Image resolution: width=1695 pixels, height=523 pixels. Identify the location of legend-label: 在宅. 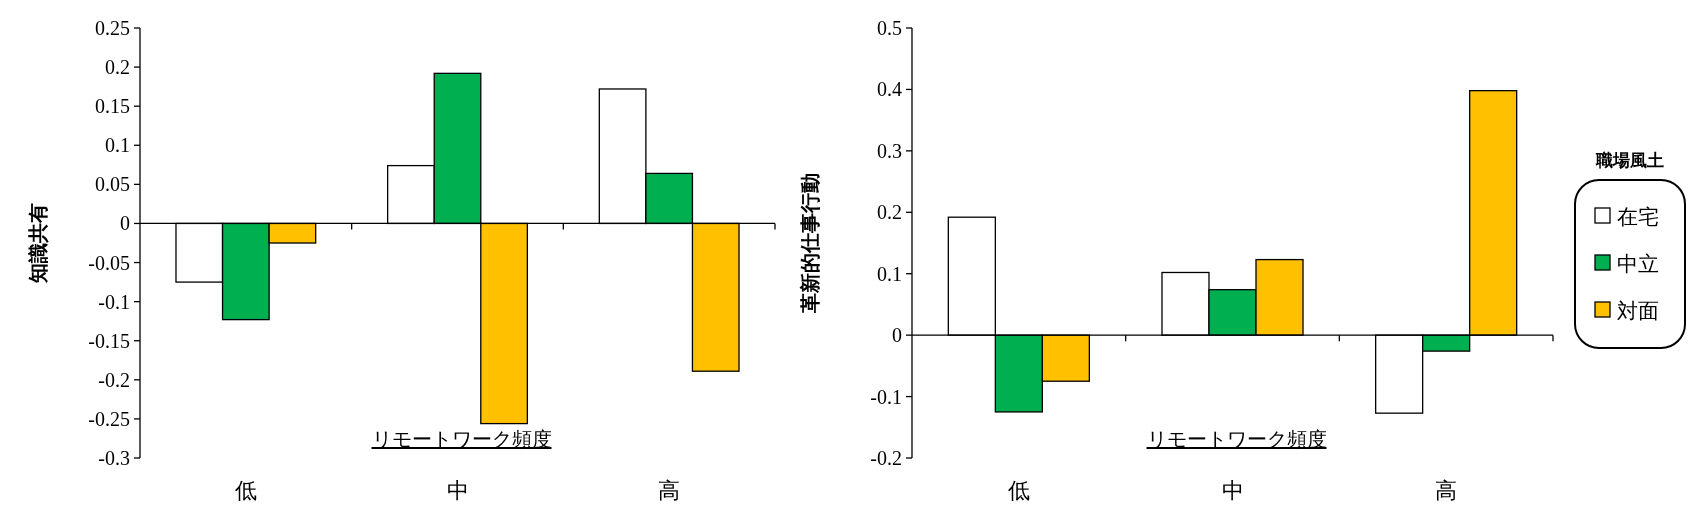
(1638, 217).